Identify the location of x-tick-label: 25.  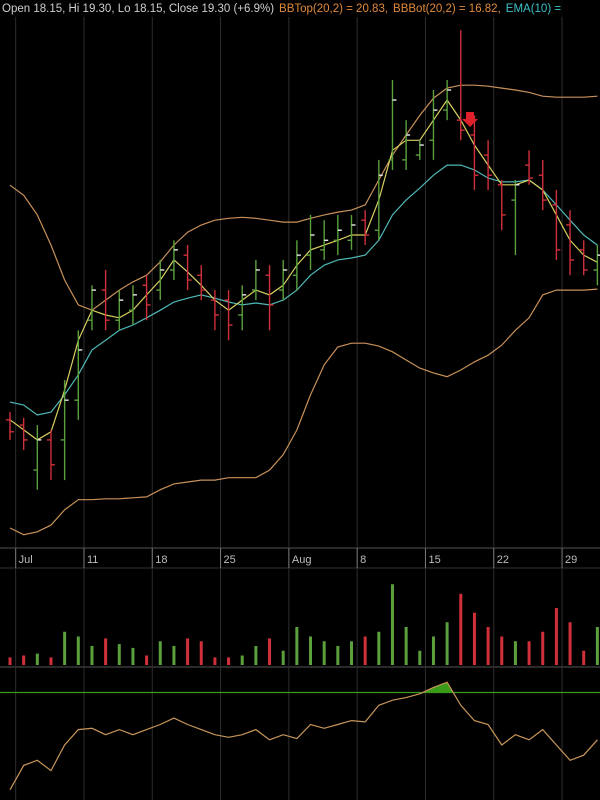
(230, 560).